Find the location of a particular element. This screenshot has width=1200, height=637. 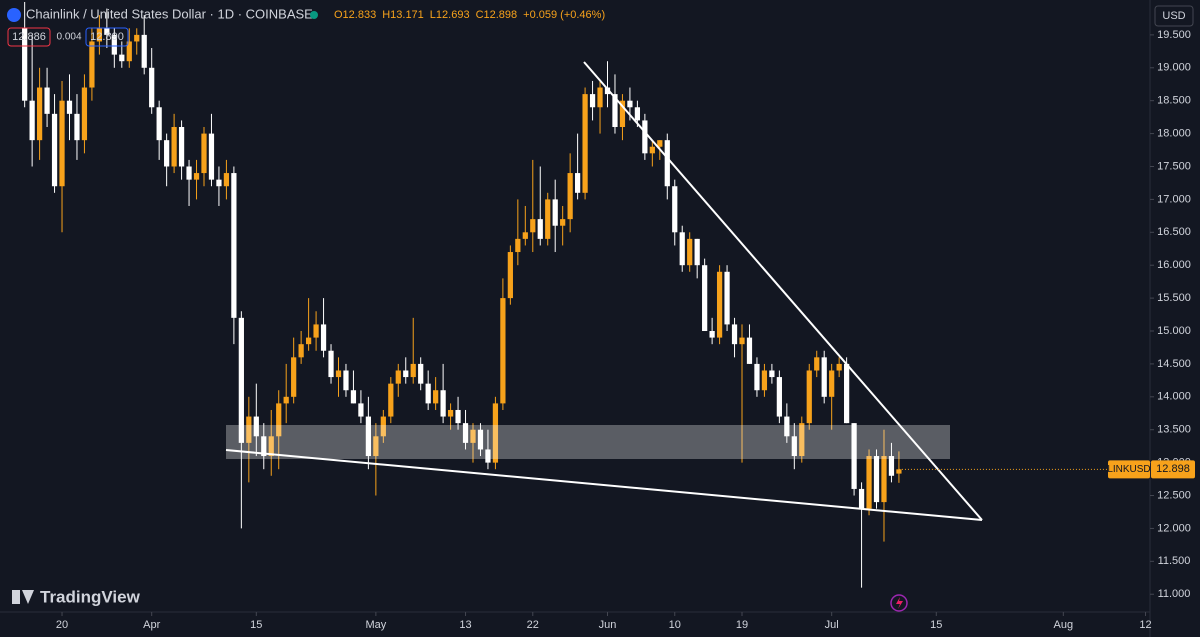

ask-box is located at coordinates (107, 37).